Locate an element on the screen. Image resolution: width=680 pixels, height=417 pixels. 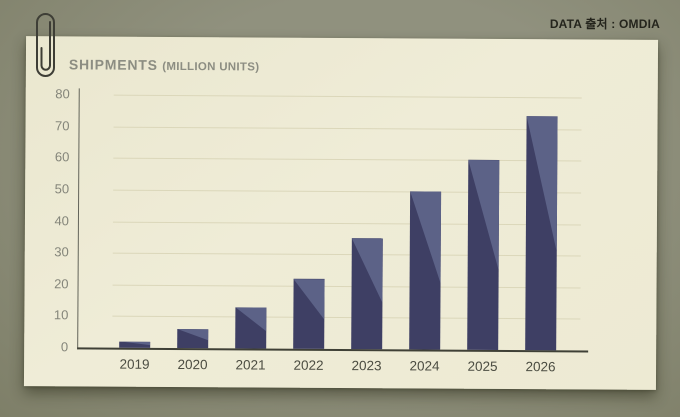
x-axis-label-2024: 2024 is located at coordinates (424, 366).